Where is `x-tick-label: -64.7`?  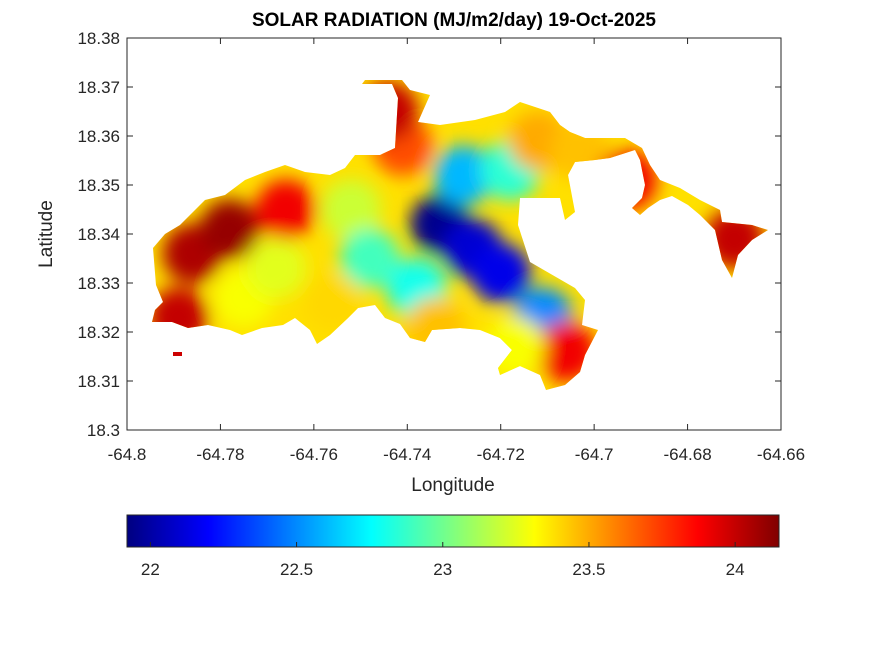 x-tick-label: -64.7 is located at coordinates (594, 454).